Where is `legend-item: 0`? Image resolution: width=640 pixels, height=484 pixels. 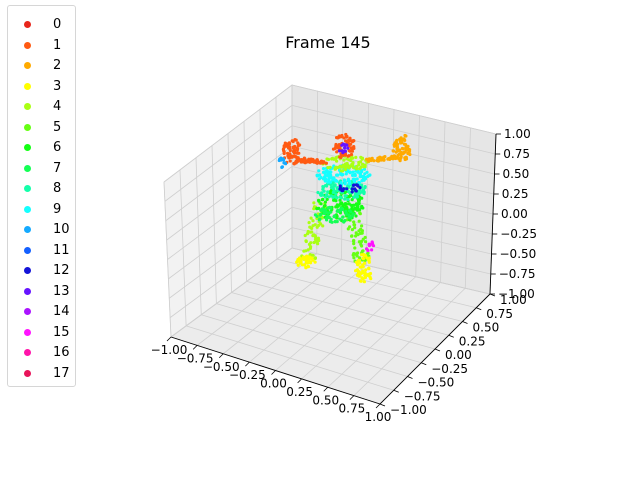 legend-item: 0 is located at coordinates (41, 25).